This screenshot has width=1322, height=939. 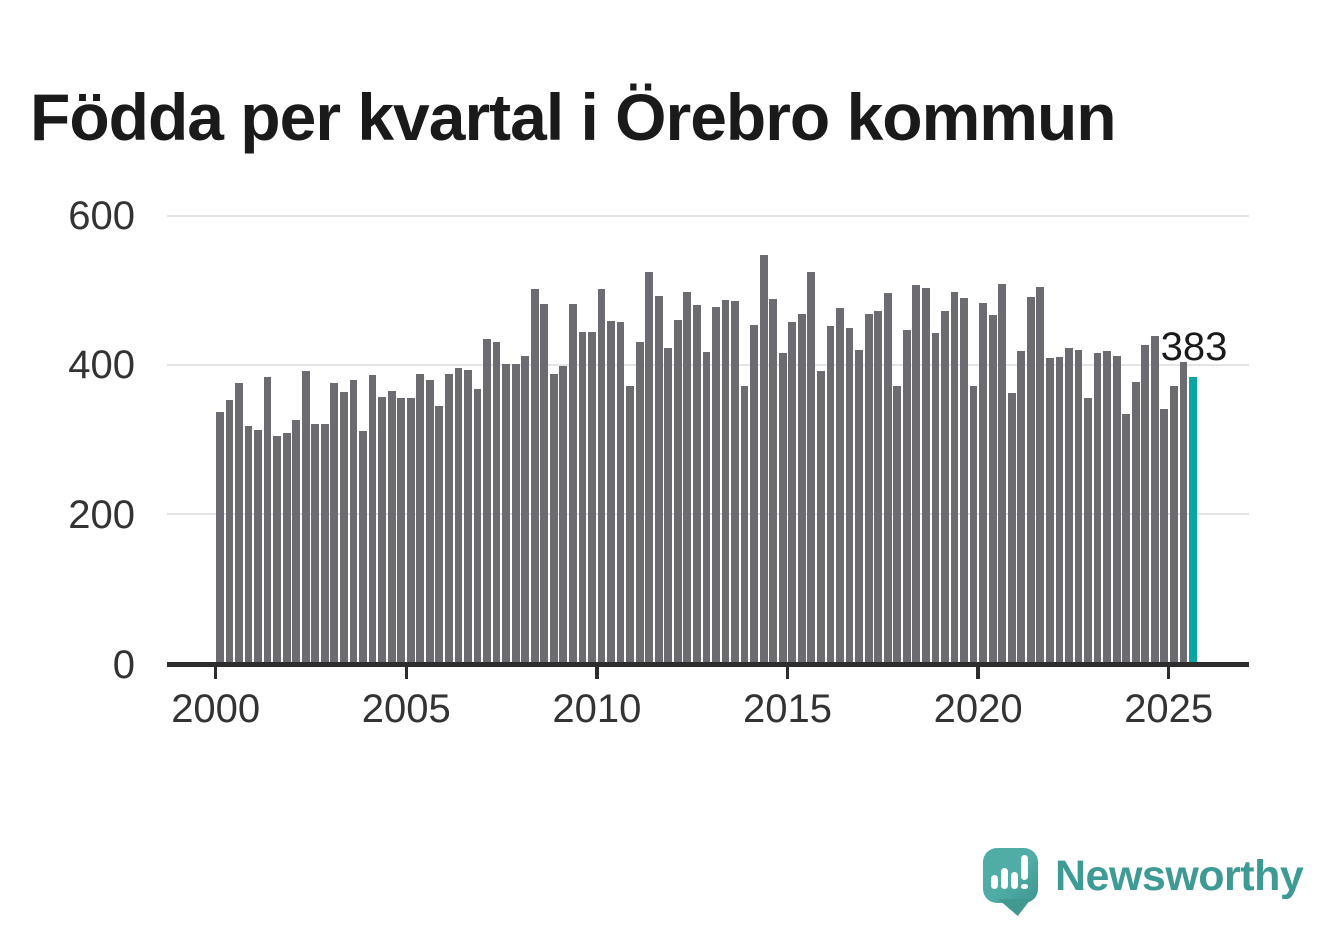 I want to click on x-tick-2025, so click(x=1168, y=672).